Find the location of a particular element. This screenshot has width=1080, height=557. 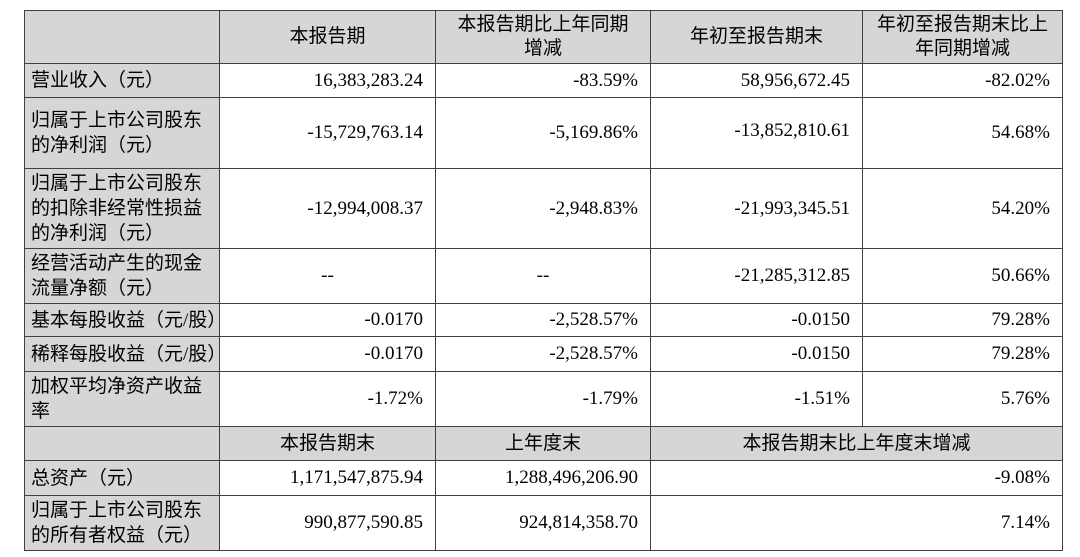

col-header-ytd-vs-prior: 年初至报告期末比上 年同期增减 is located at coordinates (962, 37).